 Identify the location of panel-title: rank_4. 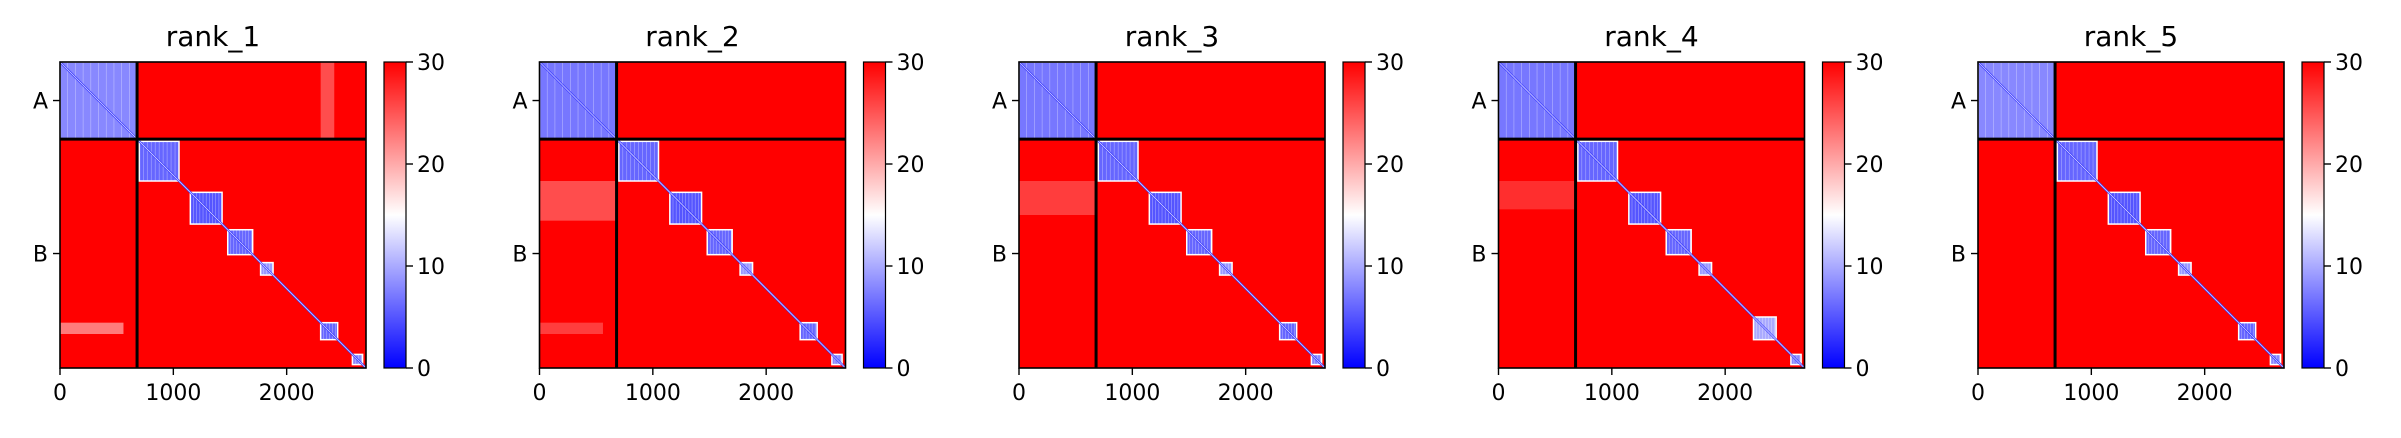
(1651, 36).